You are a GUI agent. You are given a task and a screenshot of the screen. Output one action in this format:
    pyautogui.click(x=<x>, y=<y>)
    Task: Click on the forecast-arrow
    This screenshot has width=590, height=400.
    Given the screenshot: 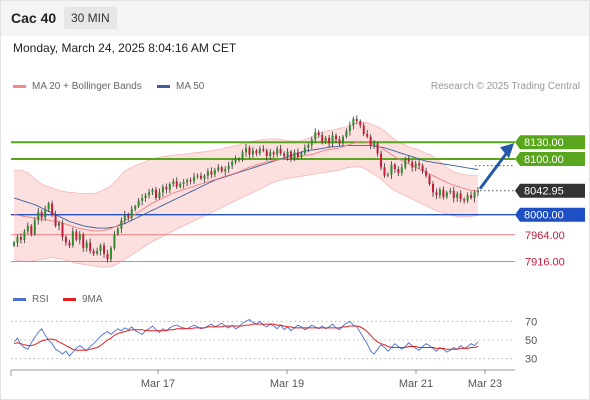 What is the action you would take?
    pyautogui.click(x=496, y=166)
    